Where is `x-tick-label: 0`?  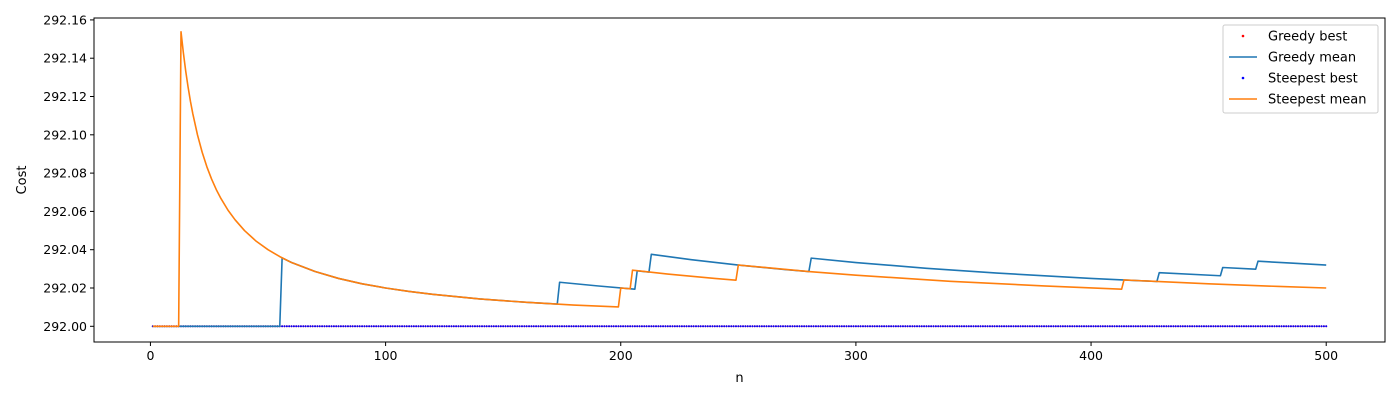
x-tick-label: 0 is located at coordinates (150, 355).